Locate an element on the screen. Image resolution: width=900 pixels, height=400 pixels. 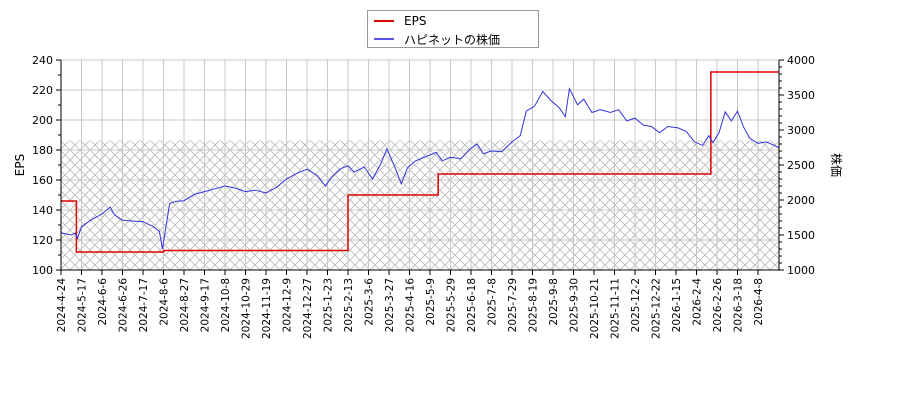
x-tick-label: 2025-8-19 is located at coordinates (534, 305).